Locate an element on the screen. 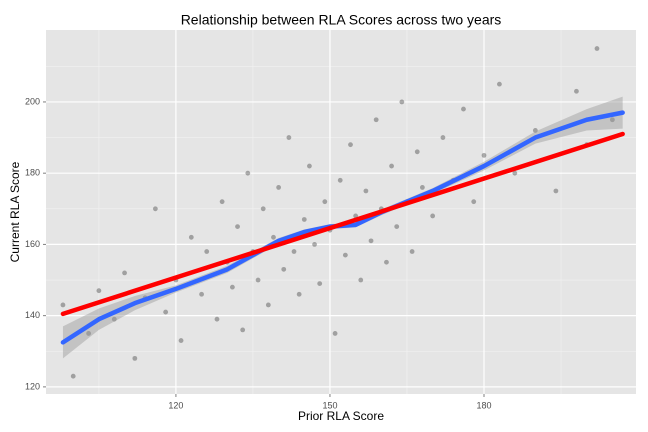 The width and height of the screenshot is (648, 432). y-axis-label: Current RLA Score is located at coordinates (15, 211).